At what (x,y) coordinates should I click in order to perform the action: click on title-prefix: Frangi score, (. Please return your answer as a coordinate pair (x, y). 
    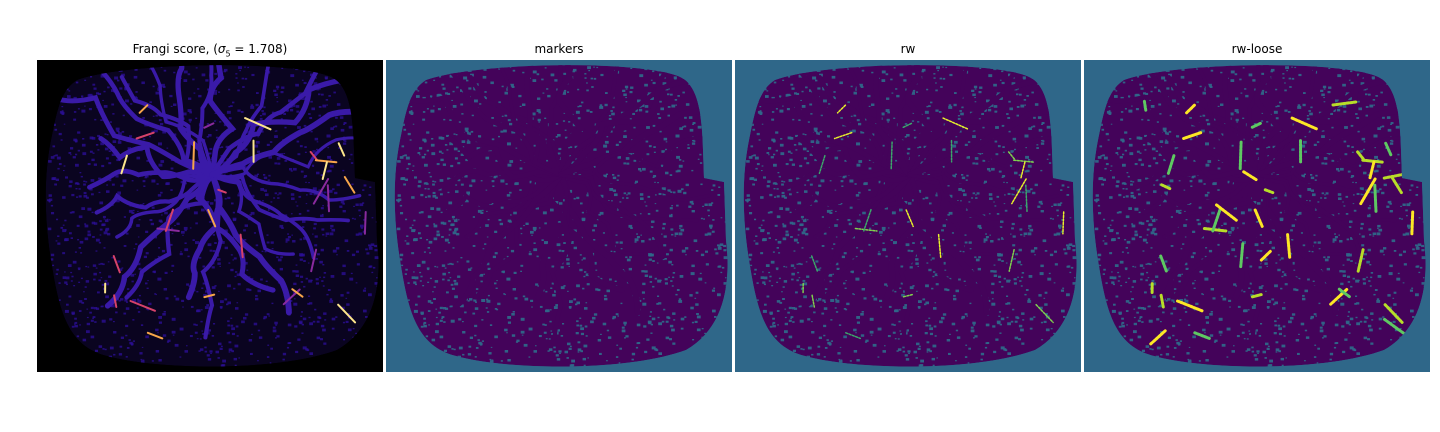
    Looking at the image, I should click on (175, 49).